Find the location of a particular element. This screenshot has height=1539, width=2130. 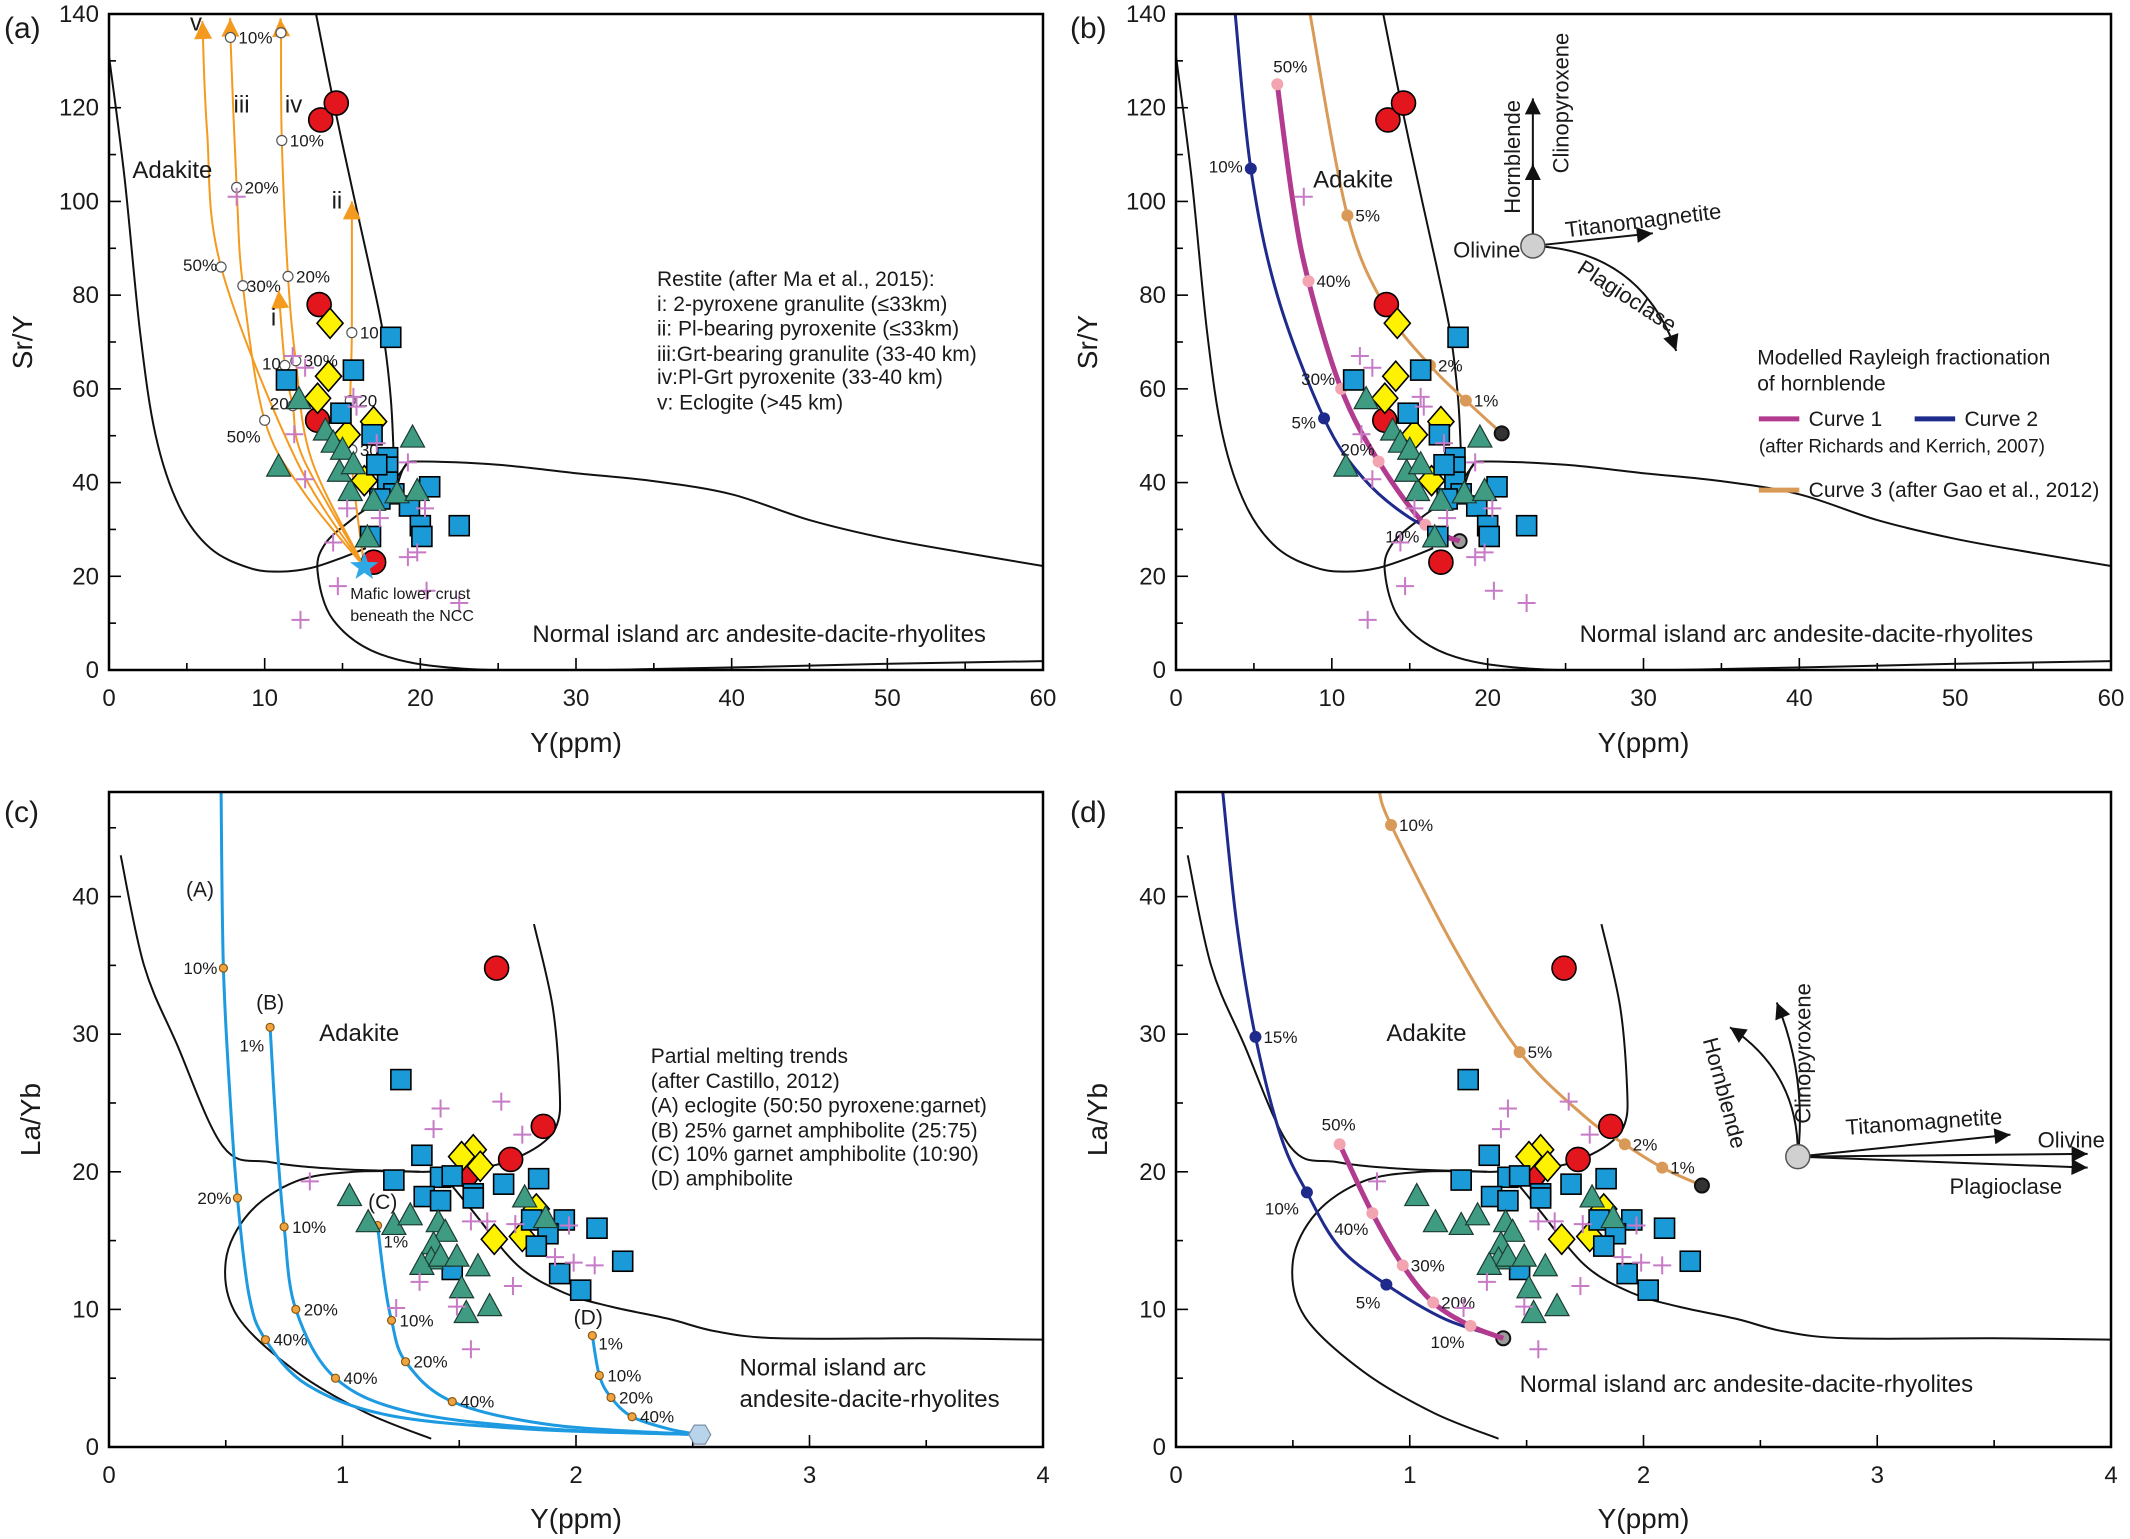

x-tick-label: 0 is located at coordinates (1175, 698).